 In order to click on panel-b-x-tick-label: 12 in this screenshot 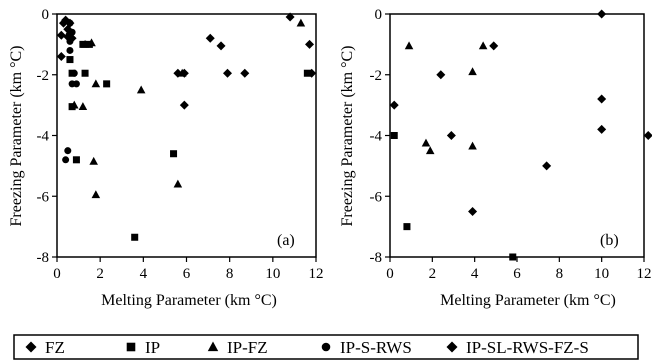, I will do `click(644, 274)`.